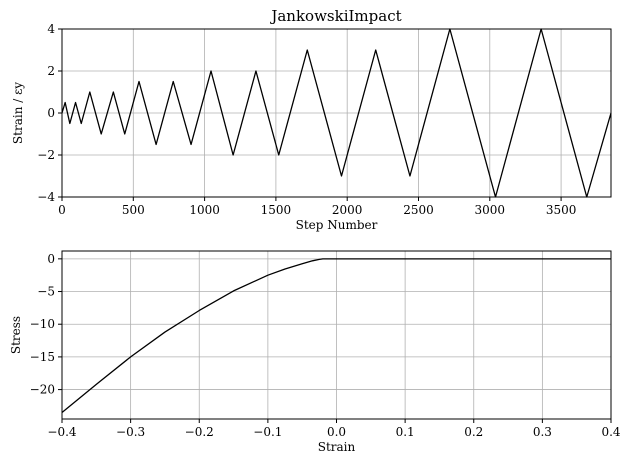 The width and height of the screenshot is (630, 469). I want to click on x-tick-label: 0.0, so click(336, 432).